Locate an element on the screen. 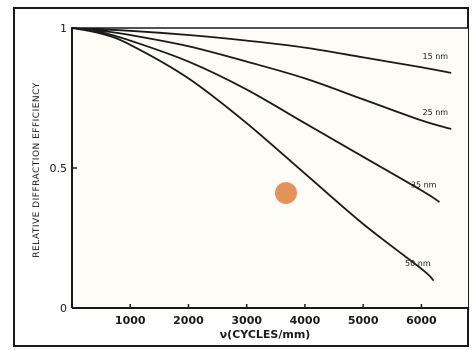 Image resolution: width=476 pixels, height=350 pixels. series-label-50-nm: 50 nm is located at coordinates (418, 263).